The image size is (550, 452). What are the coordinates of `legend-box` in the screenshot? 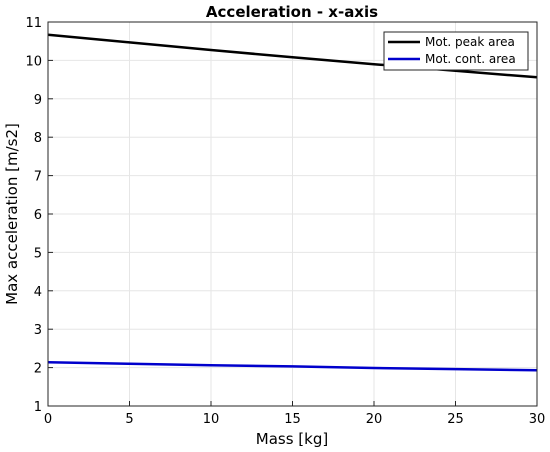 It's located at (456, 51).